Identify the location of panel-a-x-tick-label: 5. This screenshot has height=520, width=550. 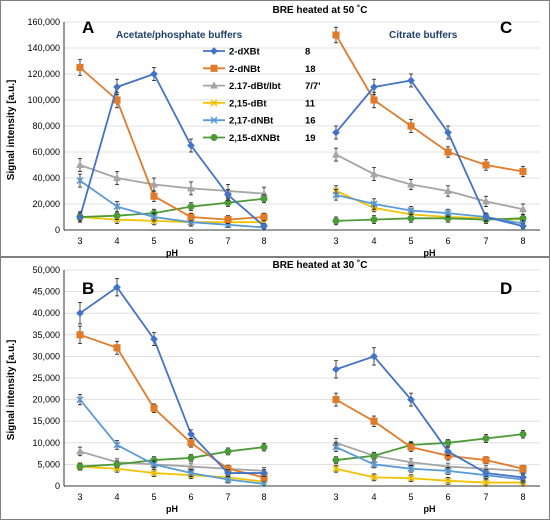
(153, 241).